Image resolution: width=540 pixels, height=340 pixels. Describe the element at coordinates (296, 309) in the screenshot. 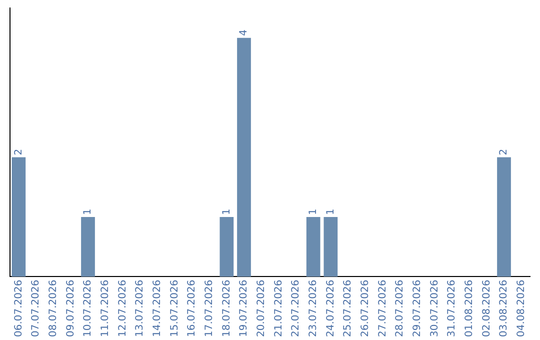

I see `x-tick-label: 22.07.2026` at that location.